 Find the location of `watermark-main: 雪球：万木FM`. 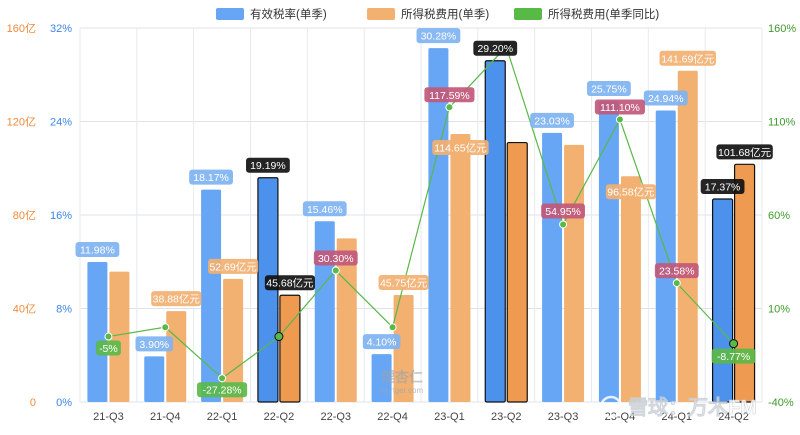

watermark-main: 雪球：万木FM is located at coordinates (678, 407).